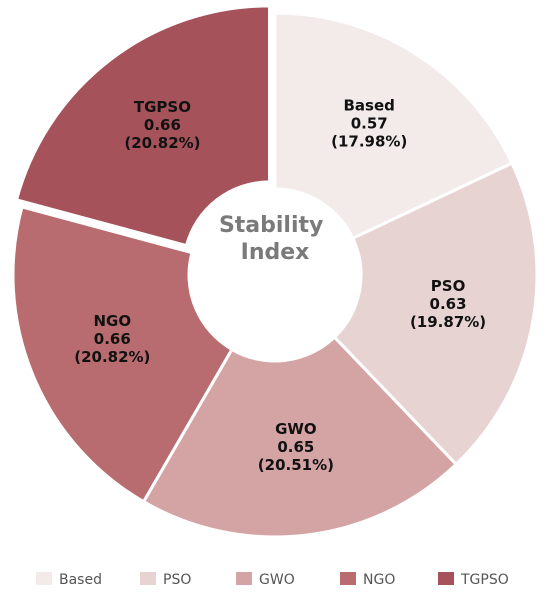 This screenshot has height=605, width=550. I want to click on slice-label-value: 0.57, so click(369, 123).